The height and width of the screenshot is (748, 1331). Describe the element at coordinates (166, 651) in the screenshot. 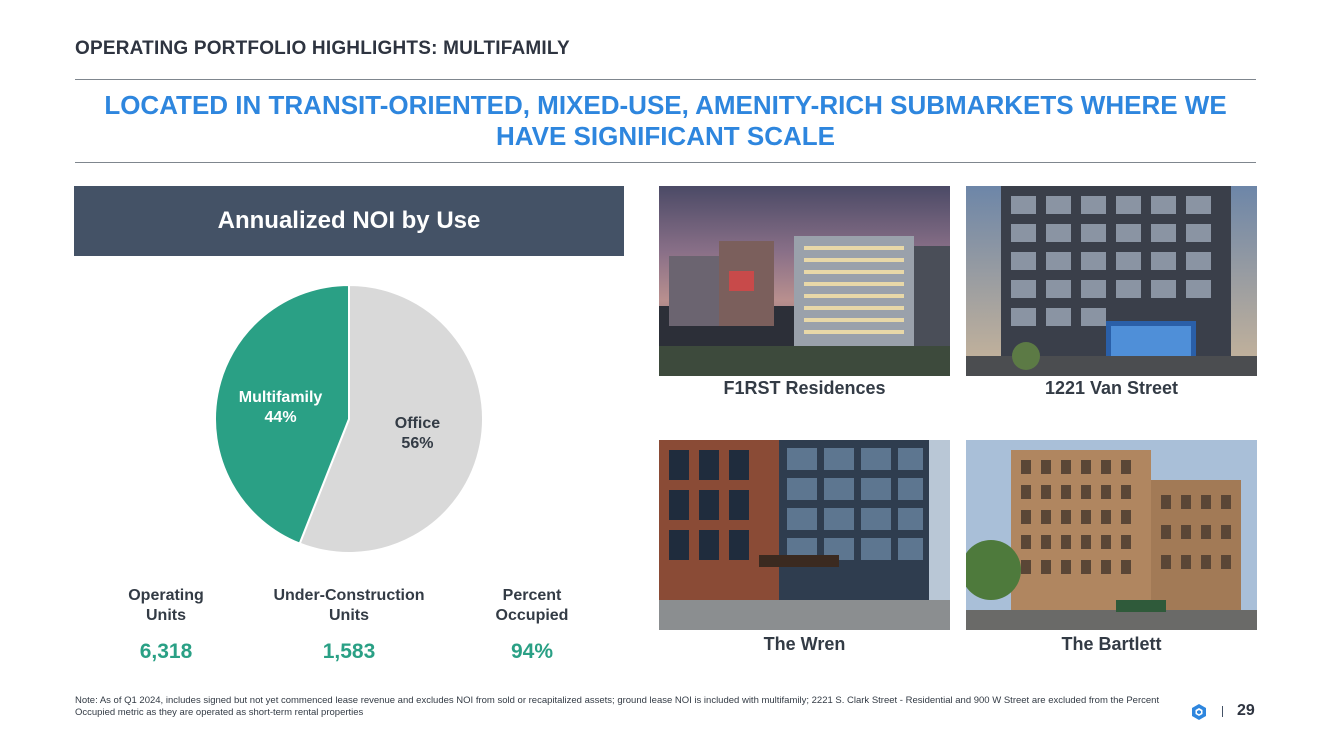

I see `stat-value: 6,318` at that location.